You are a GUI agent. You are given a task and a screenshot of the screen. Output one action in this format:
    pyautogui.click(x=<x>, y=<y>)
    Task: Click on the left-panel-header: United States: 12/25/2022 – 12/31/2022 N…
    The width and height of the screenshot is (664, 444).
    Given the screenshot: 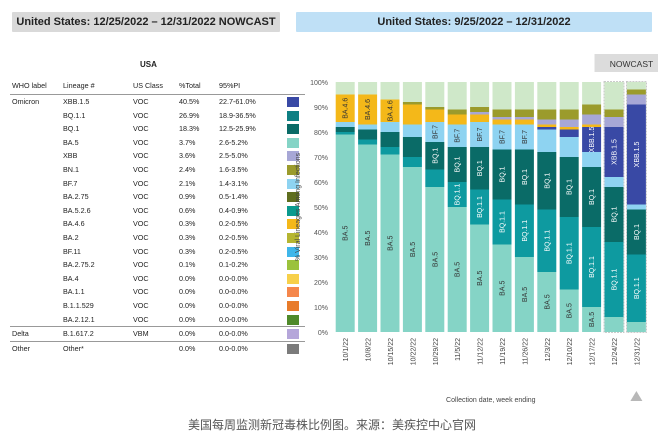 What is the action you would take?
    pyautogui.click(x=146, y=22)
    